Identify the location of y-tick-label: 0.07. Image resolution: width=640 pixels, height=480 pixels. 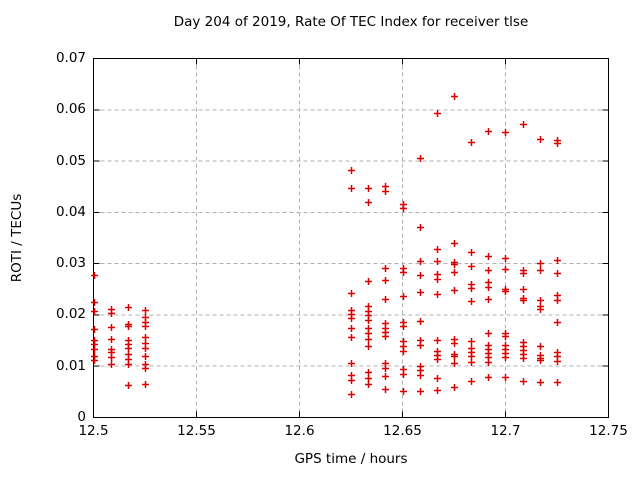
(70, 58).